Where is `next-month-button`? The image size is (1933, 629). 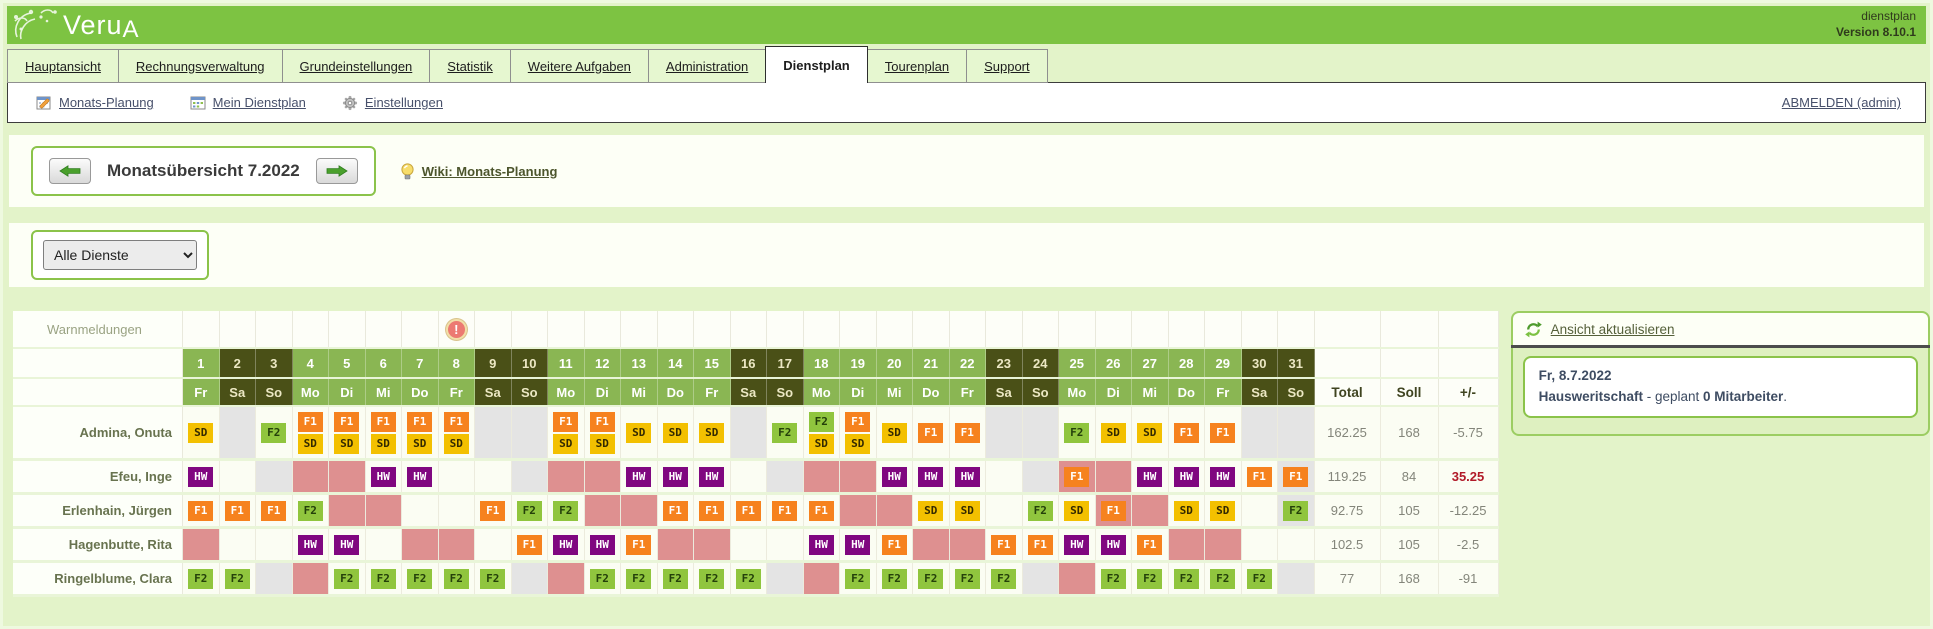
next-month-button is located at coordinates (336, 171).